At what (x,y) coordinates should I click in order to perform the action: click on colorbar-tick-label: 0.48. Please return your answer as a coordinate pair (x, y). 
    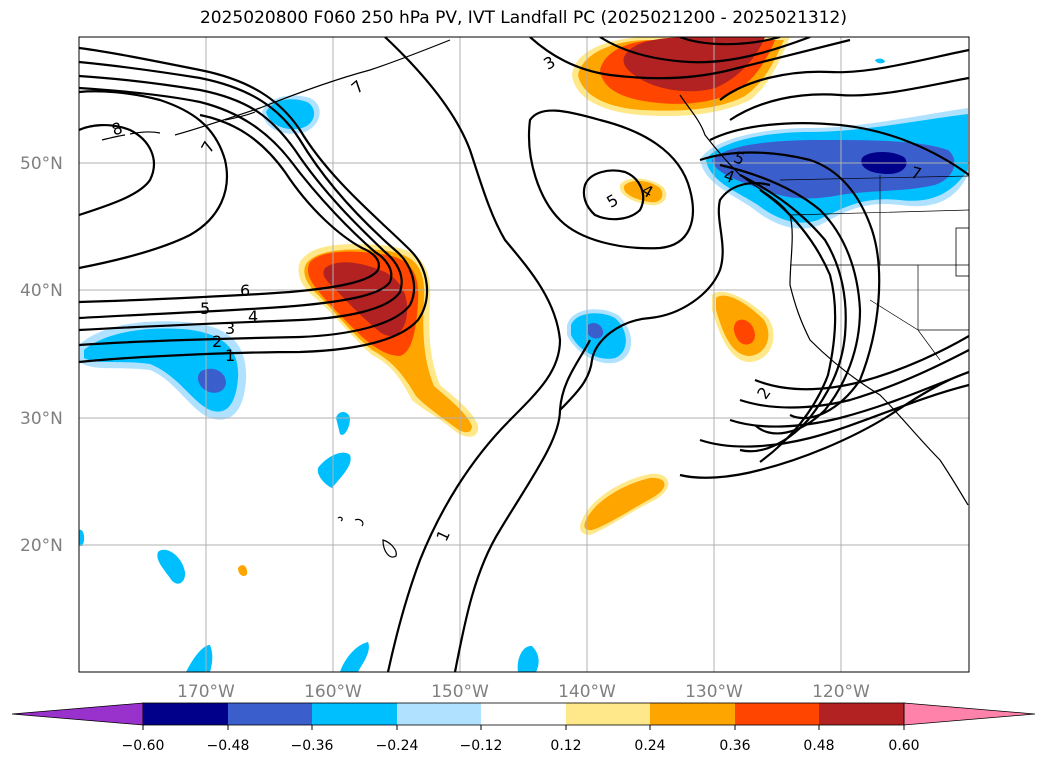
    Looking at the image, I should click on (818, 746).